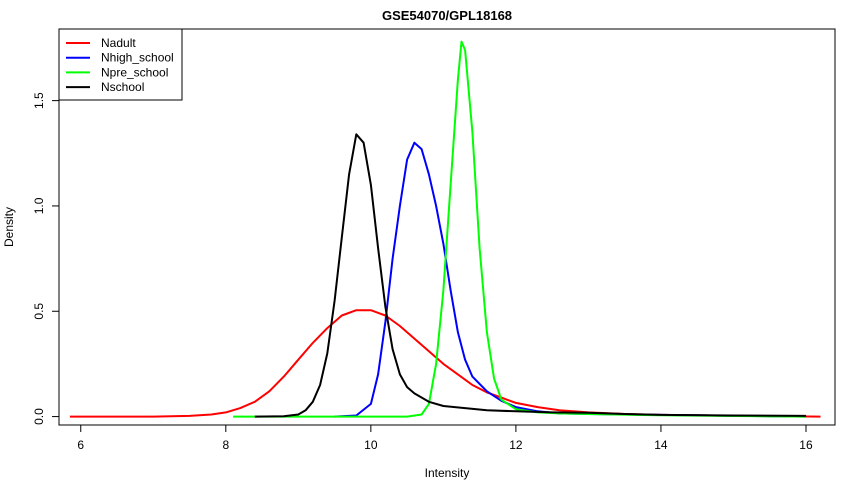 This screenshot has height=480, width=850. What do you see at coordinates (661, 445) in the screenshot?
I see `x-tick-label: 14` at bounding box center [661, 445].